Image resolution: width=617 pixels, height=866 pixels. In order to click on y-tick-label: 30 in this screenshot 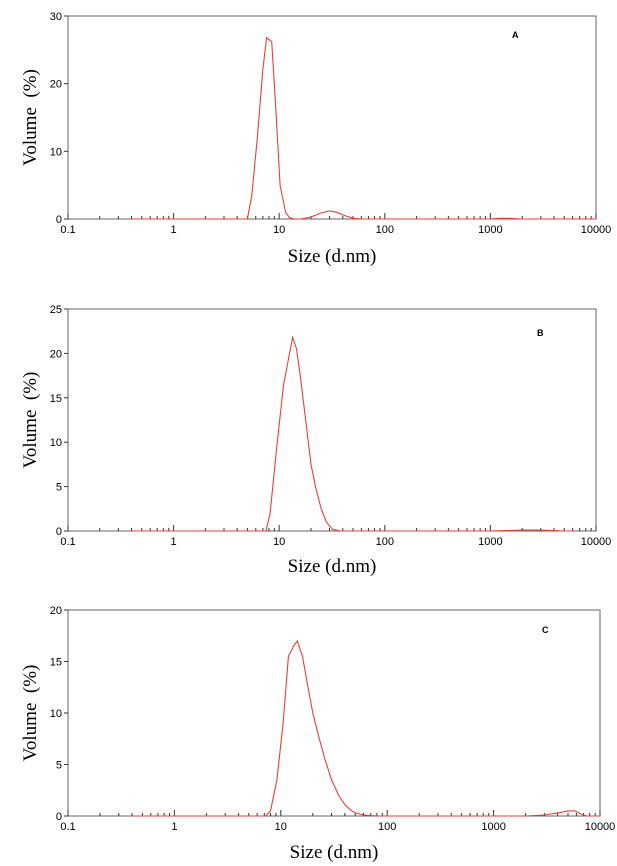, I will do `click(56, 17)`.